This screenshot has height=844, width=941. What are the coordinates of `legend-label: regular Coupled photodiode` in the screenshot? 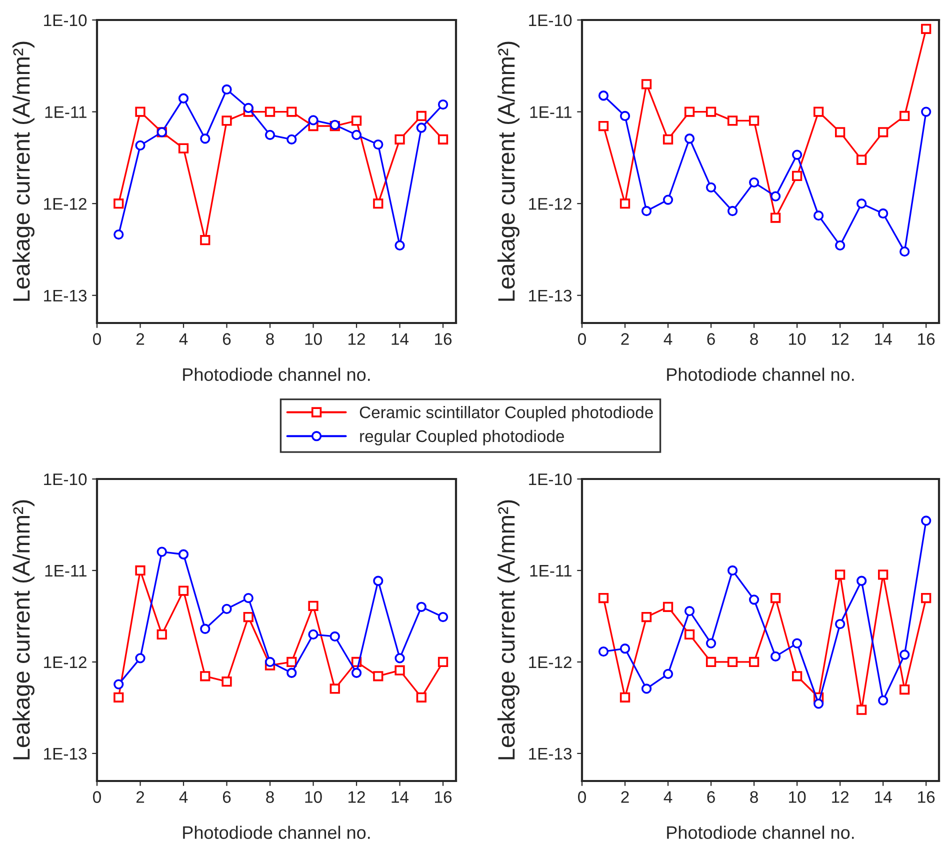 It's located at (462, 438).